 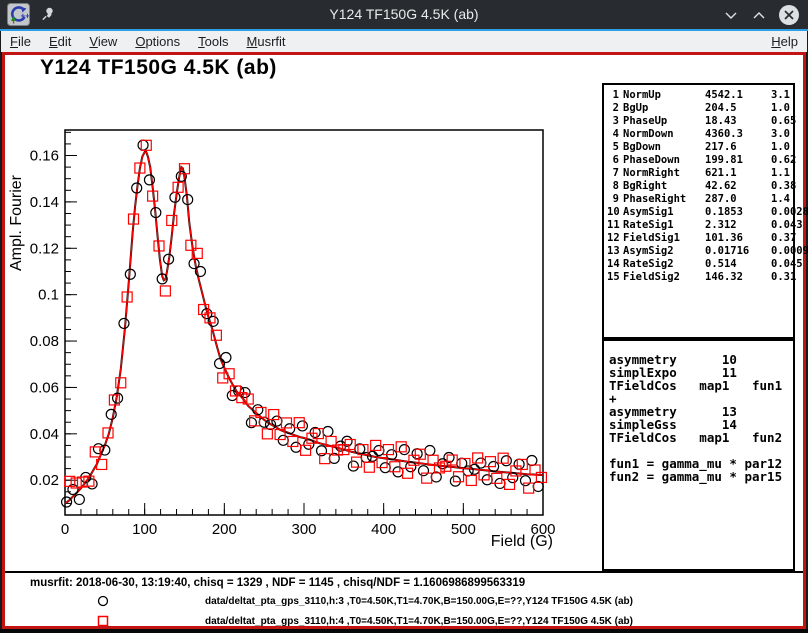 What do you see at coordinates (615, 147) in the screenshot?
I see `param-num: 5` at bounding box center [615, 147].